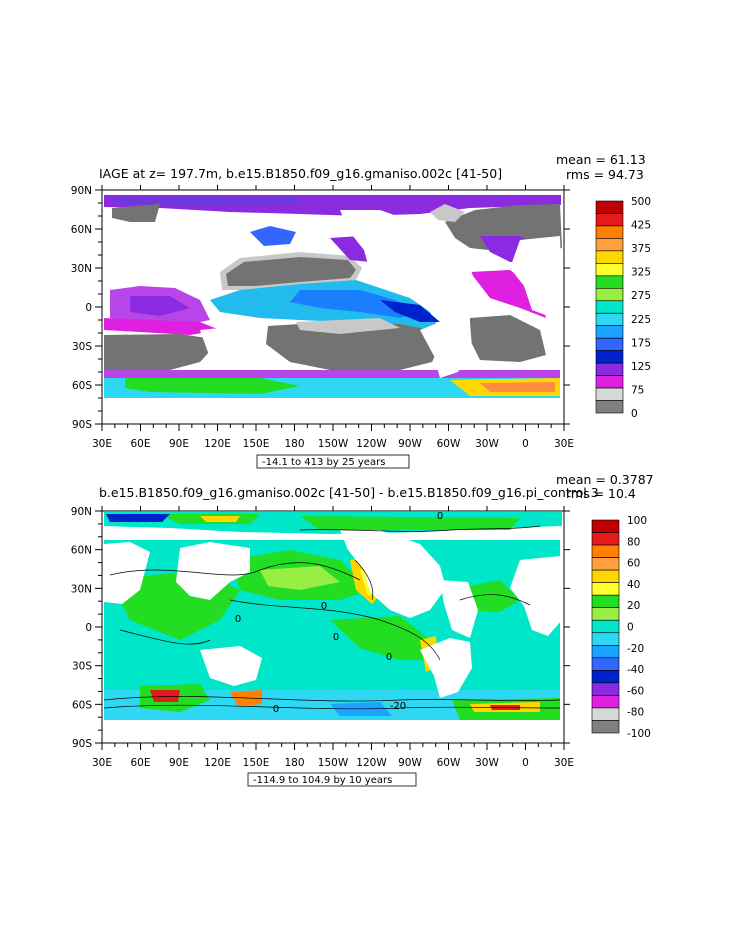  What do you see at coordinates (446, 668) in the screenshot?
I see `bottom-south-america-land` at bounding box center [446, 668].